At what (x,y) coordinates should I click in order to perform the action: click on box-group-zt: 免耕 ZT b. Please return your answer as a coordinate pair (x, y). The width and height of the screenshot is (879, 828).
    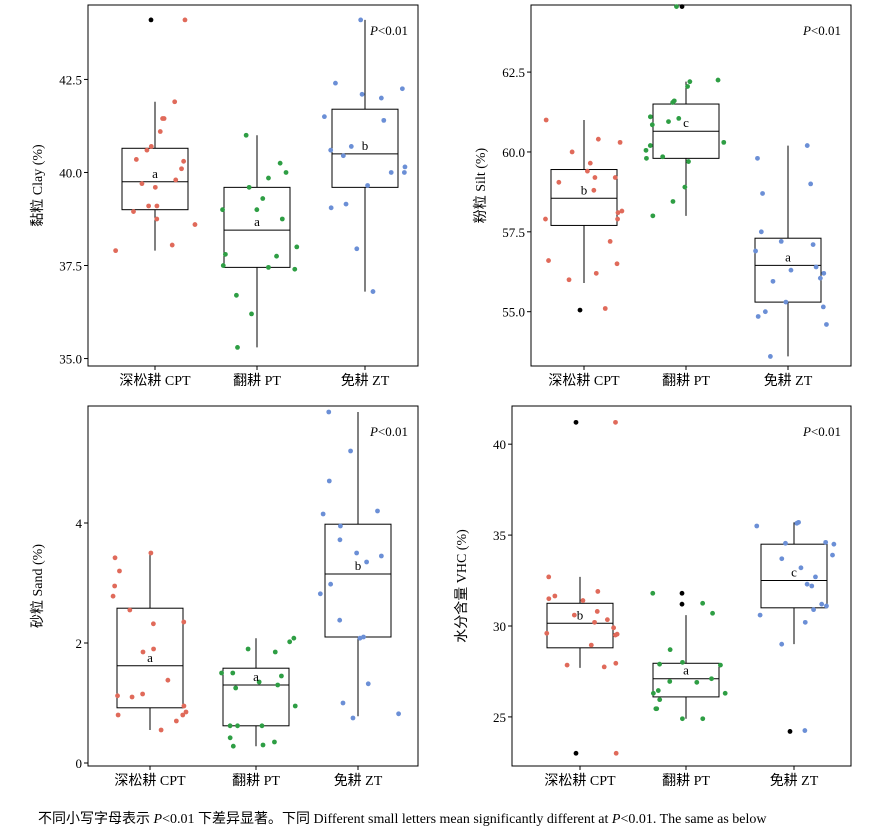
    Looking at the image, I should click on (364, 203).